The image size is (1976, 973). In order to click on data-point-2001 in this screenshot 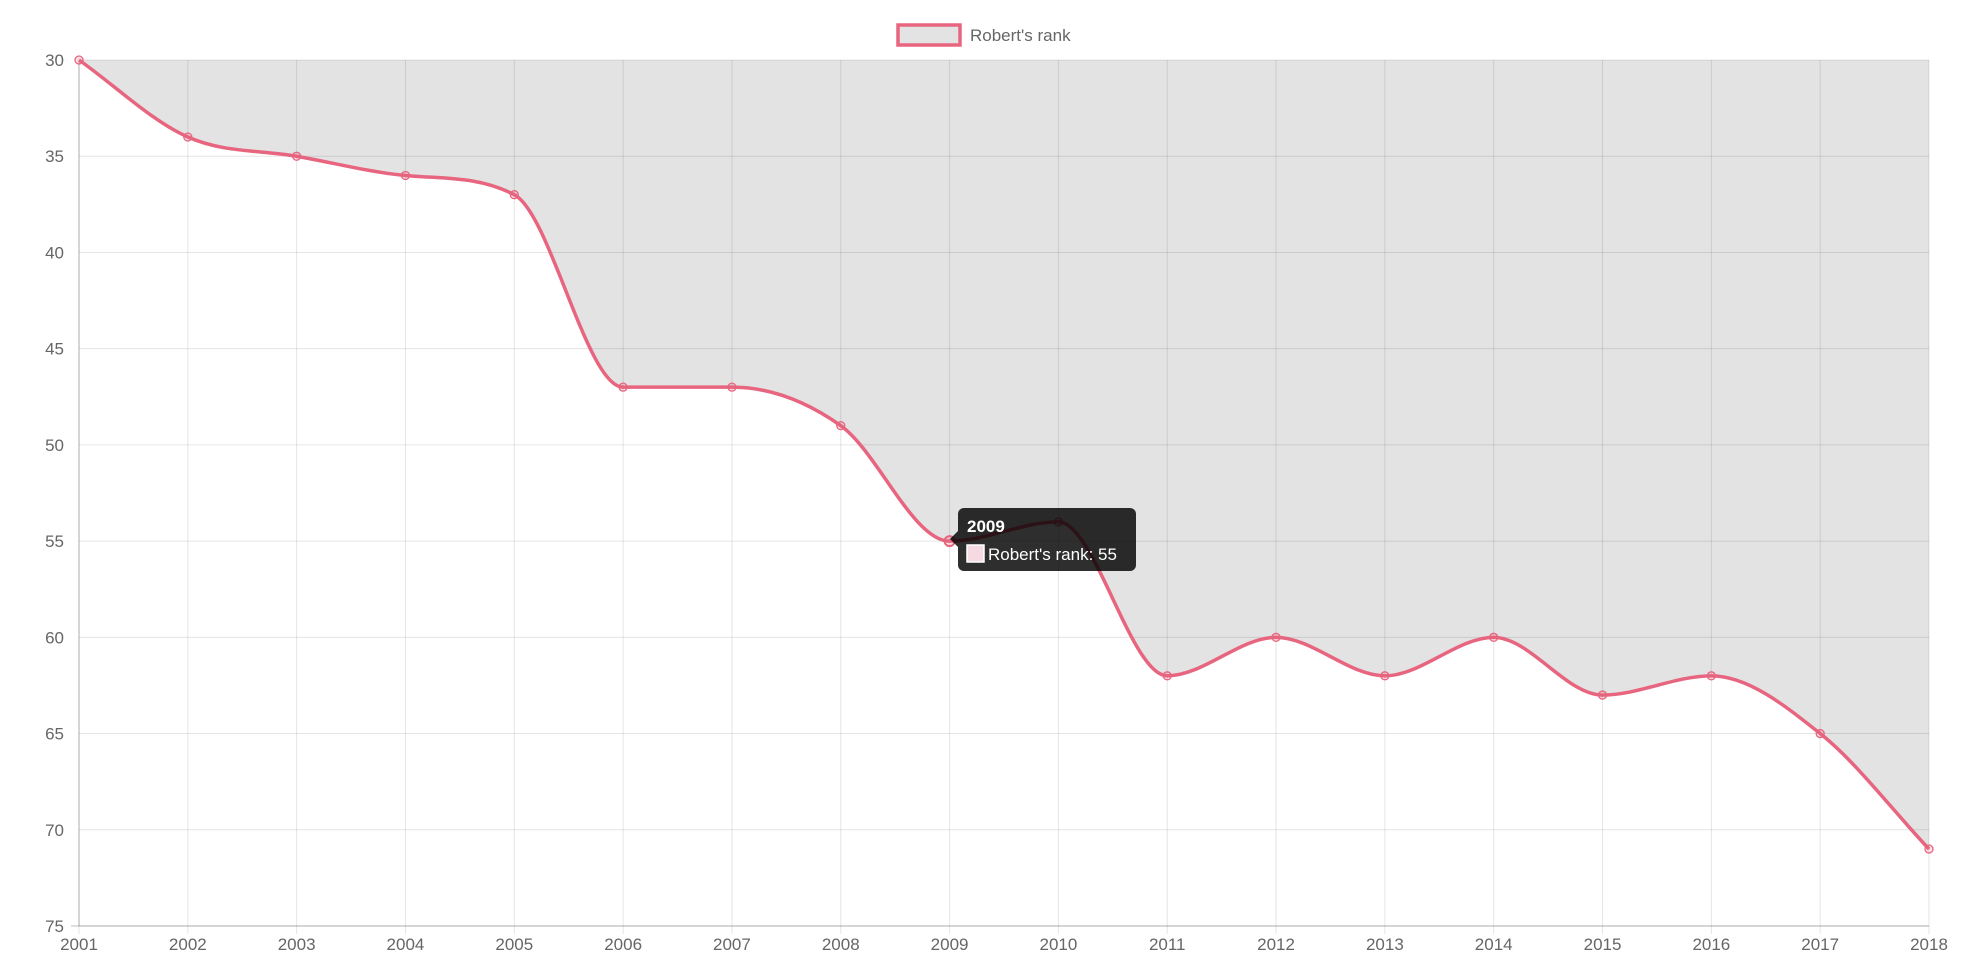, I will do `click(79, 60)`.